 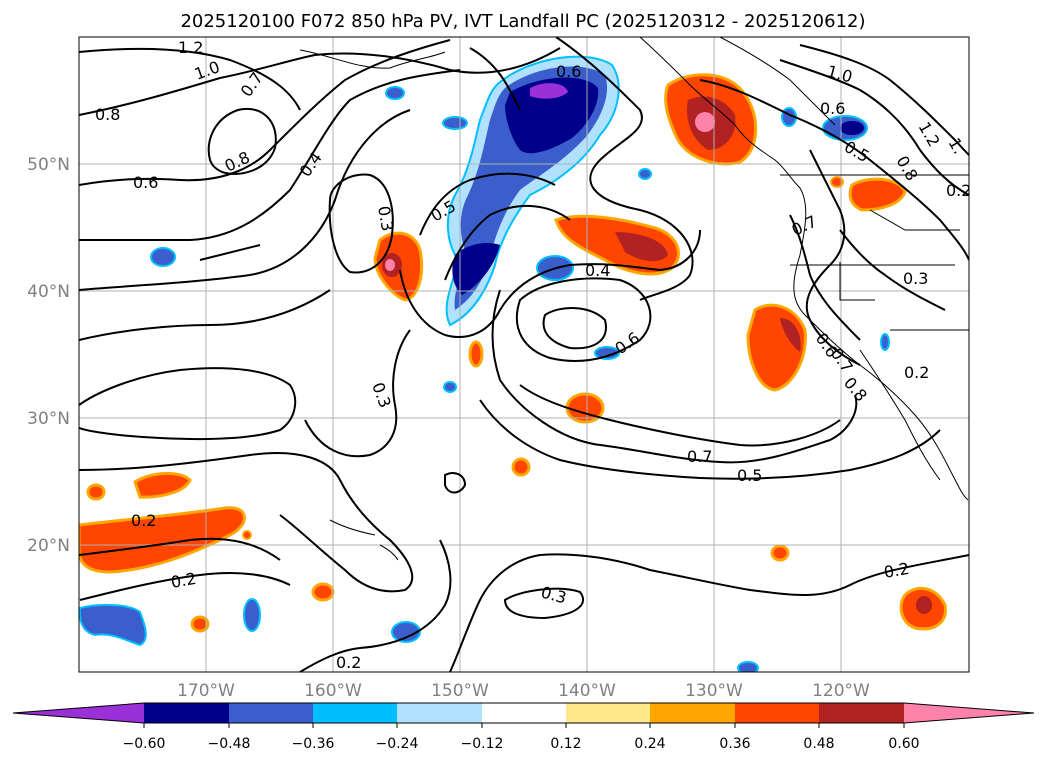 What do you see at coordinates (313, 744) in the screenshot?
I see `colorbar-tick-label: −0.36` at bounding box center [313, 744].